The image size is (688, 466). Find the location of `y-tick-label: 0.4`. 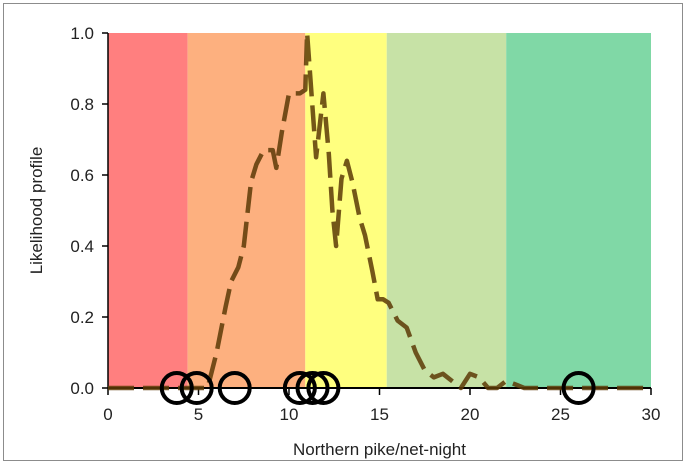

y-tick-label: 0.4 is located at coordinates (82, 246).